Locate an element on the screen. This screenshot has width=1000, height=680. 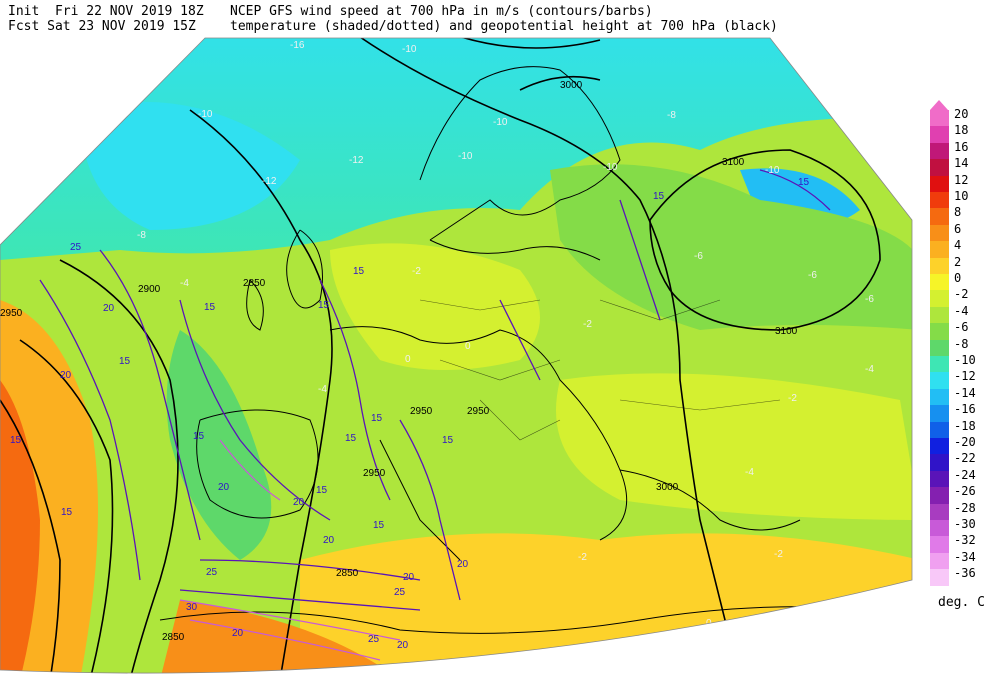
colorbar-label: 10 is located at coordinates (961, 196).